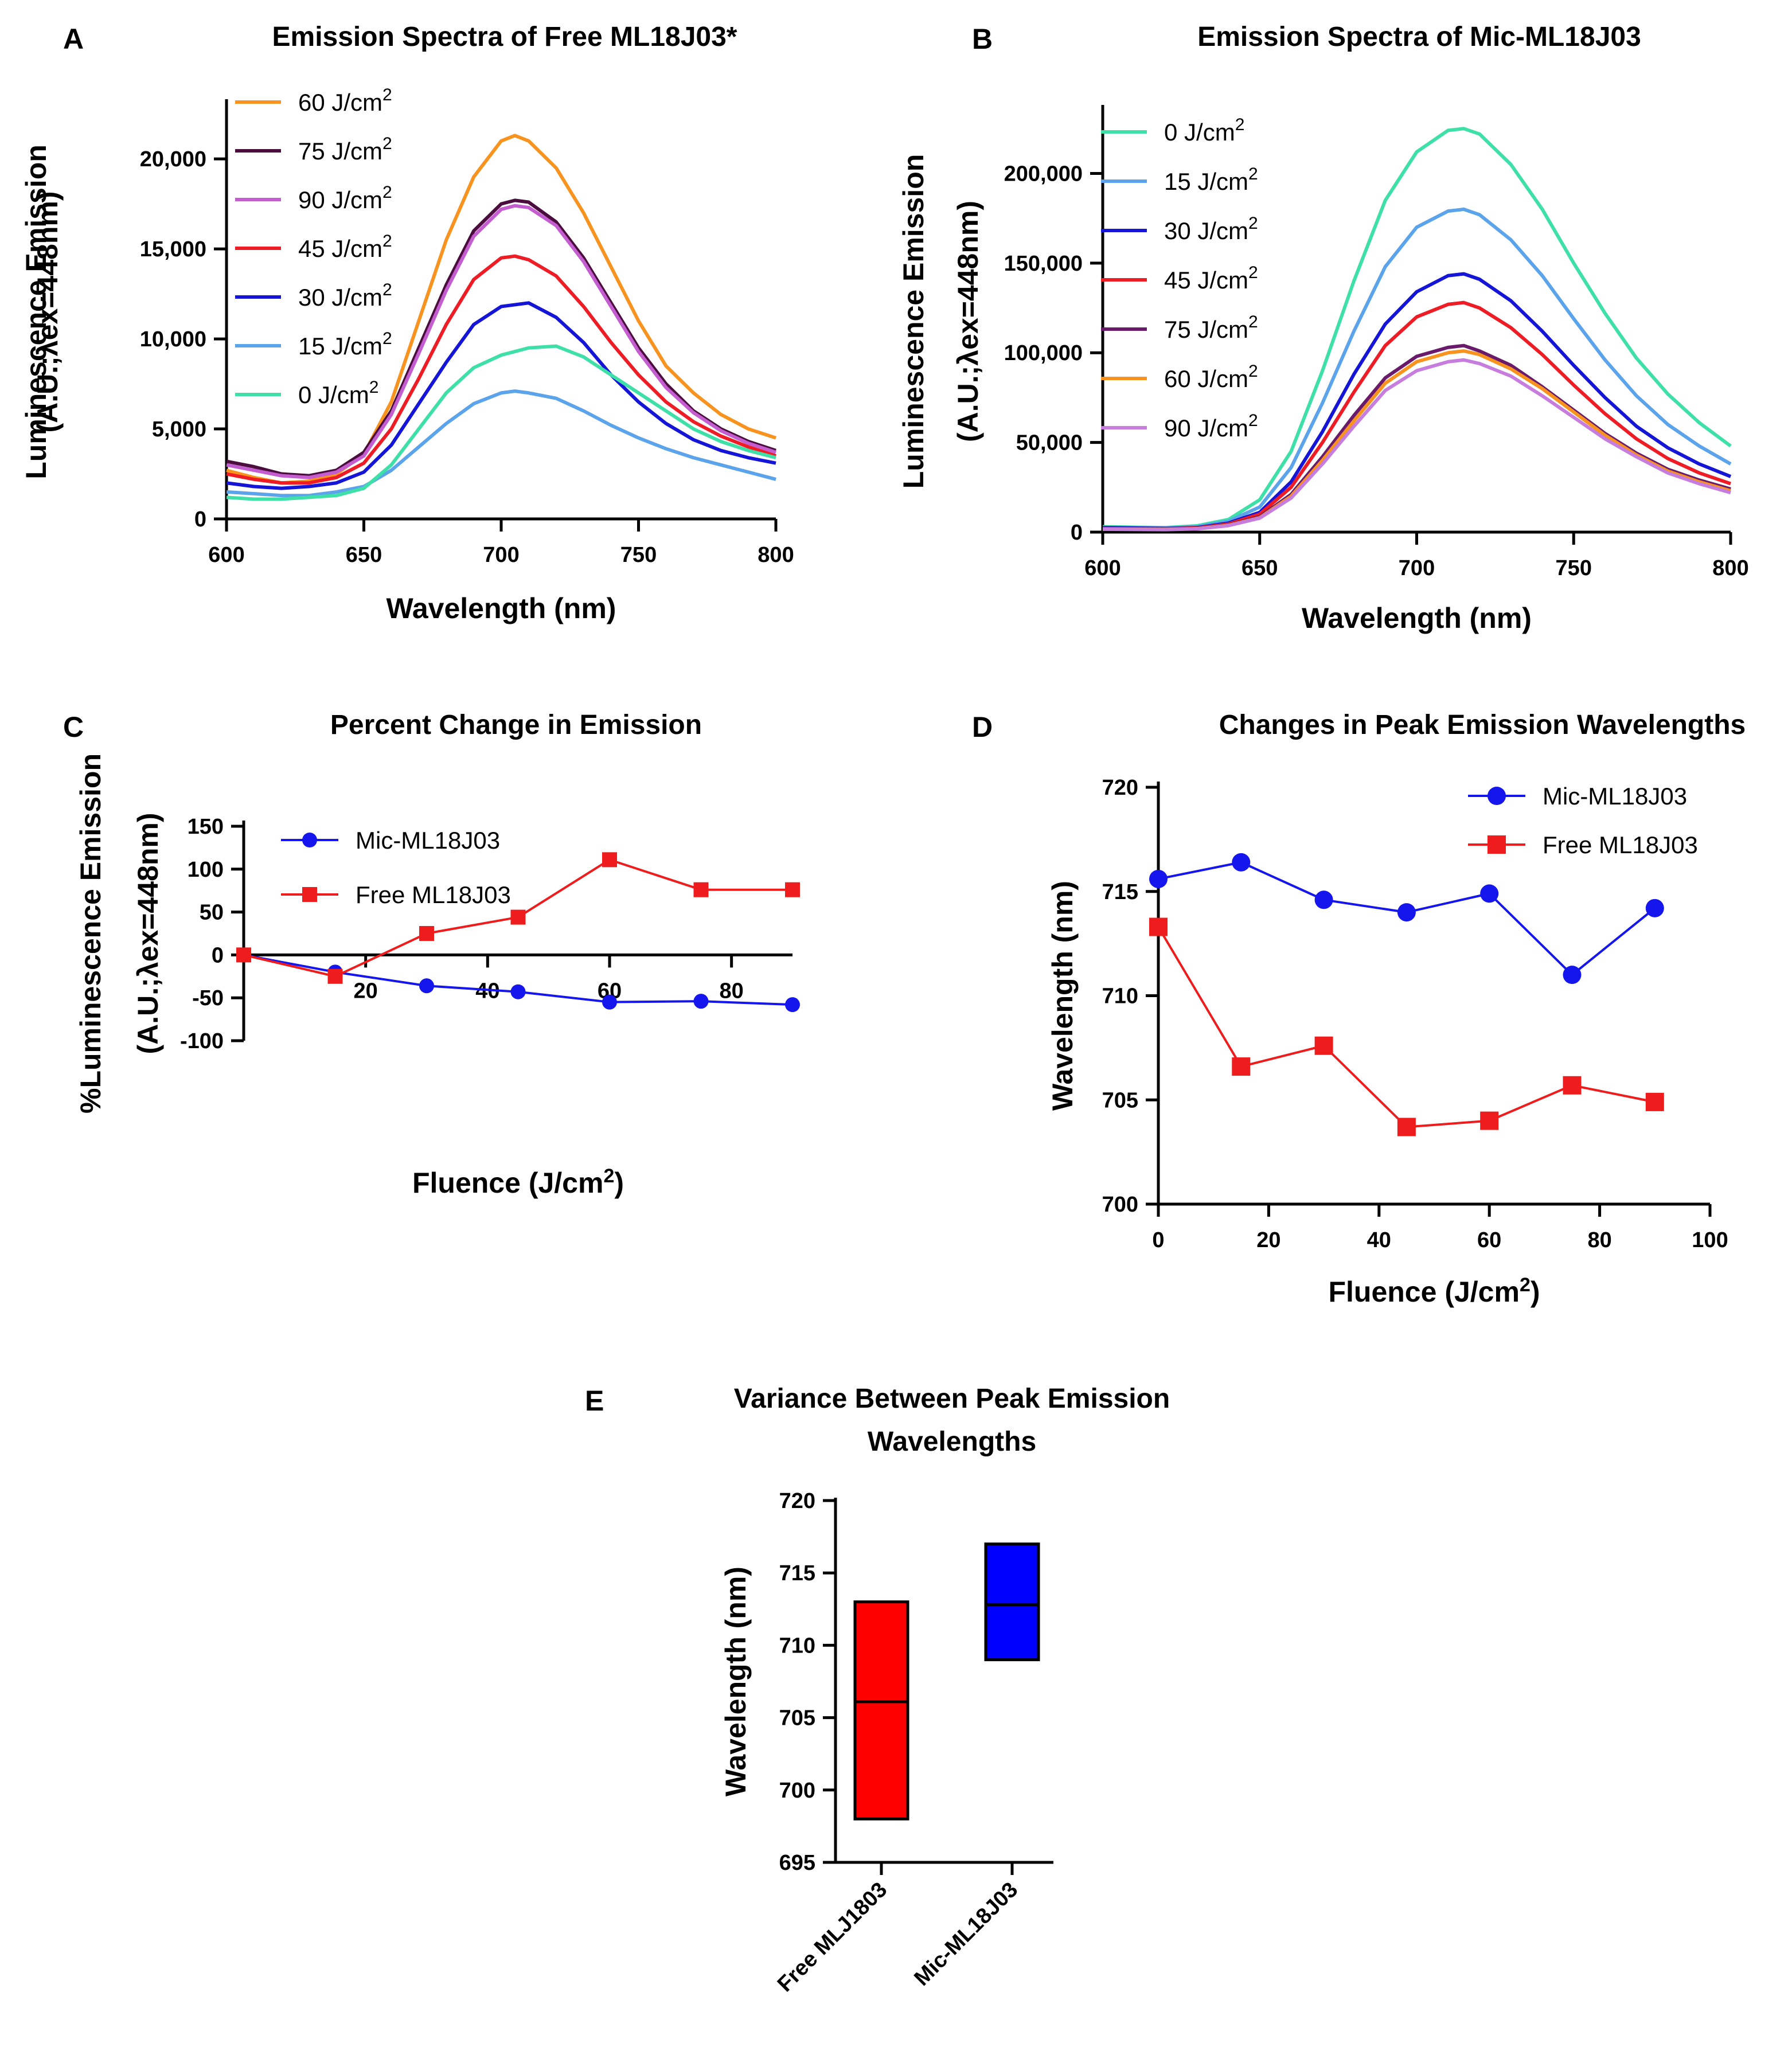  What do you see at coordinates (797, 1863) in the screenshot?
I see `y-tick-label: 695` at bounding box center [797, 1863].